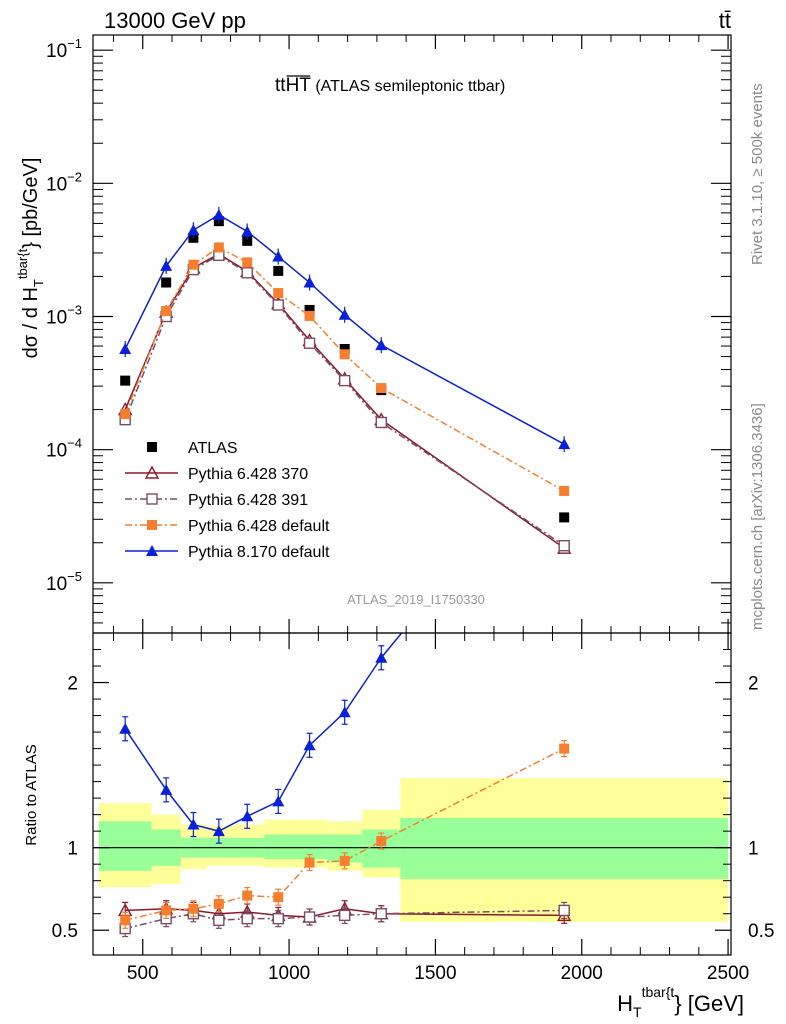 This screenshot has width=786, height=1024. What do you see at coordinates (289, 973) in the screenshot?
I see `x-tick-label: 1000` at bounding box center [289, 973].